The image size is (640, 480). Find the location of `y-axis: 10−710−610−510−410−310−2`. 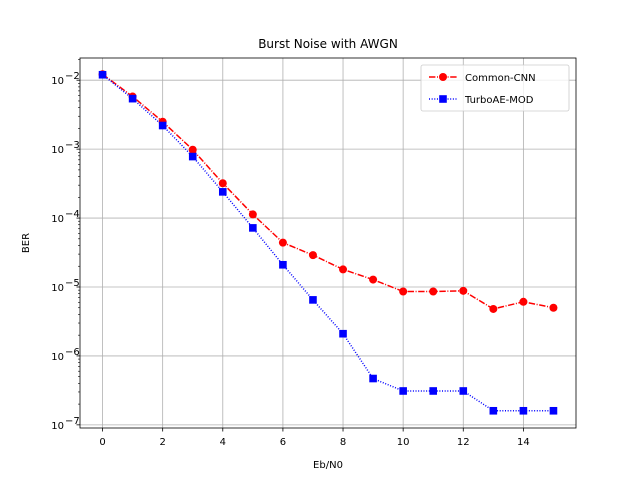

y-axis: 10−710−610−510−410−310−2 is located at coordinates (65, 245).